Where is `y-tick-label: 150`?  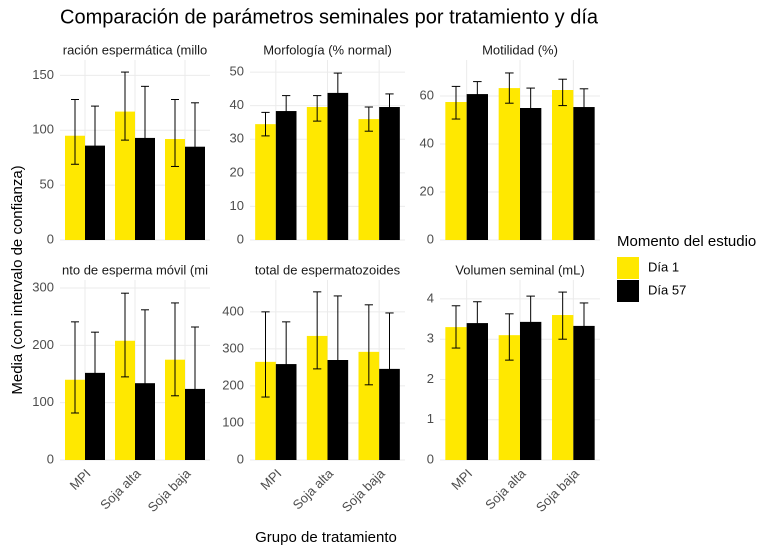
y-tick-label: 150 is located at coordinates (43, 74).